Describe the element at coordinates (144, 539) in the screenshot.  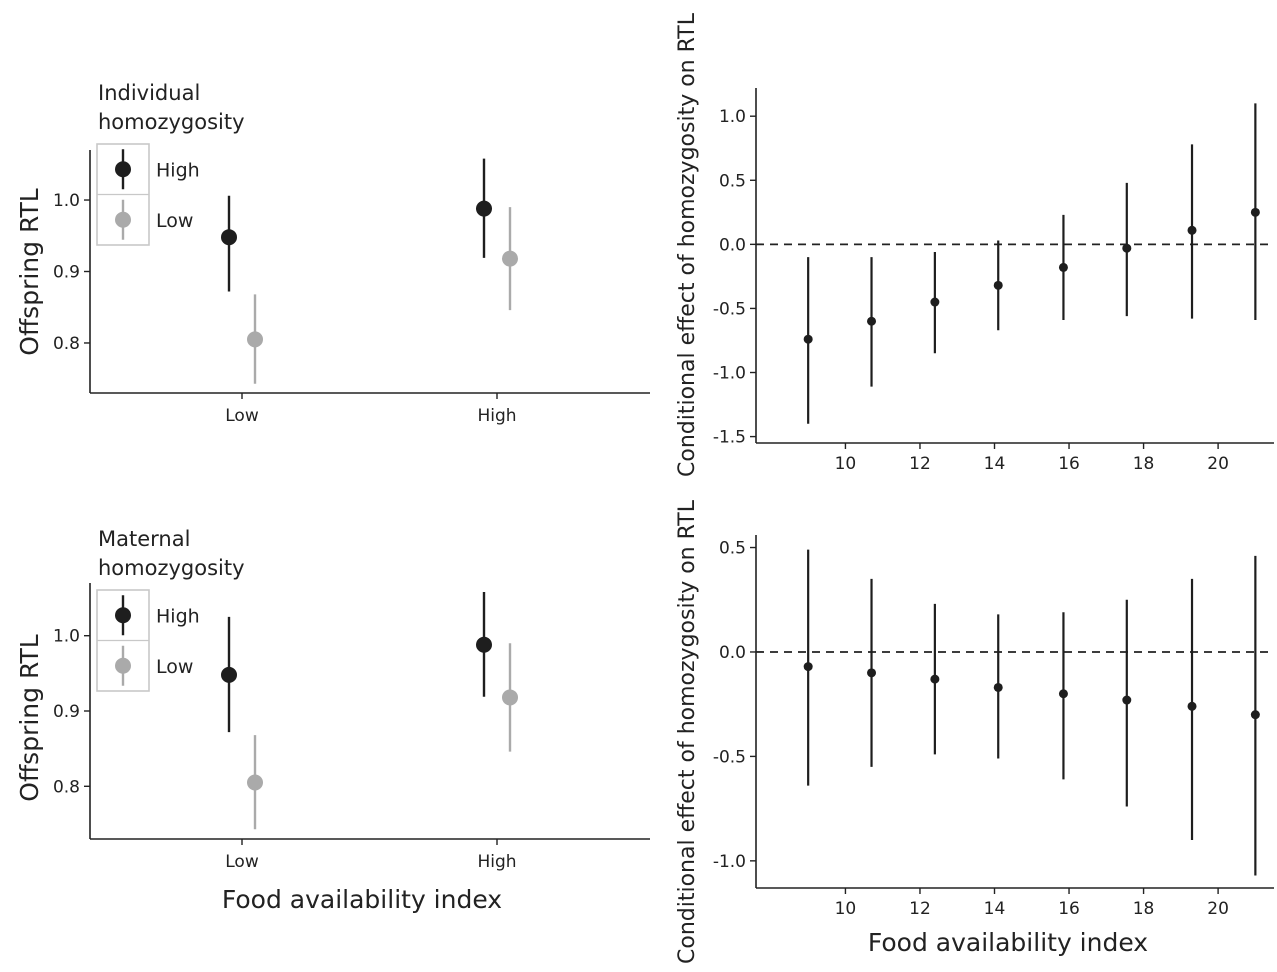
I see `legend-title: Maternal` at that location.